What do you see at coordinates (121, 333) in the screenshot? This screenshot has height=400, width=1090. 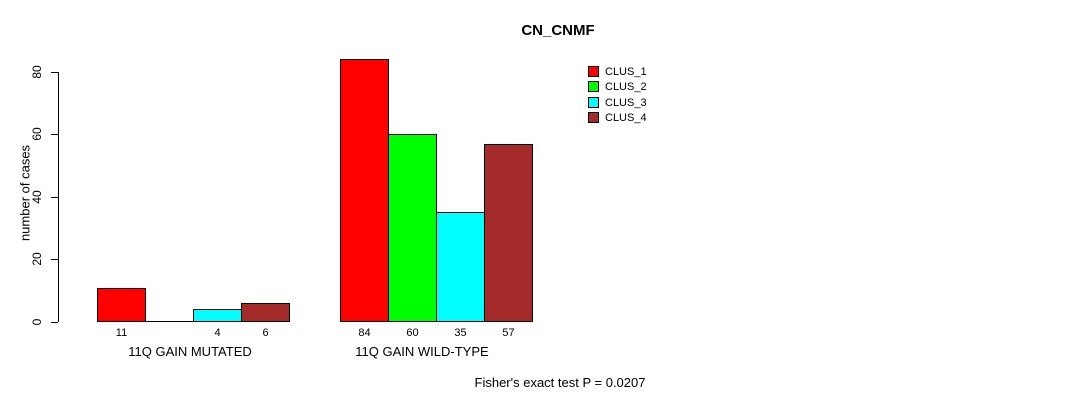 I see `bar-value-label: 11` at bounding box center [121, 333].